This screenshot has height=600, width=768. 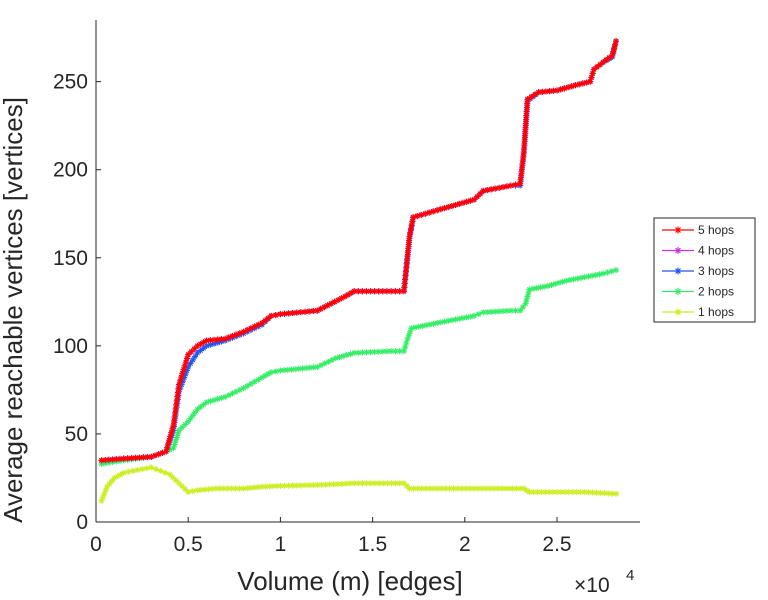 What do you see at coordinates (716, 312) in the screenshot?
I see `legend-label: 1 hops` at bounding box center [716, 312].